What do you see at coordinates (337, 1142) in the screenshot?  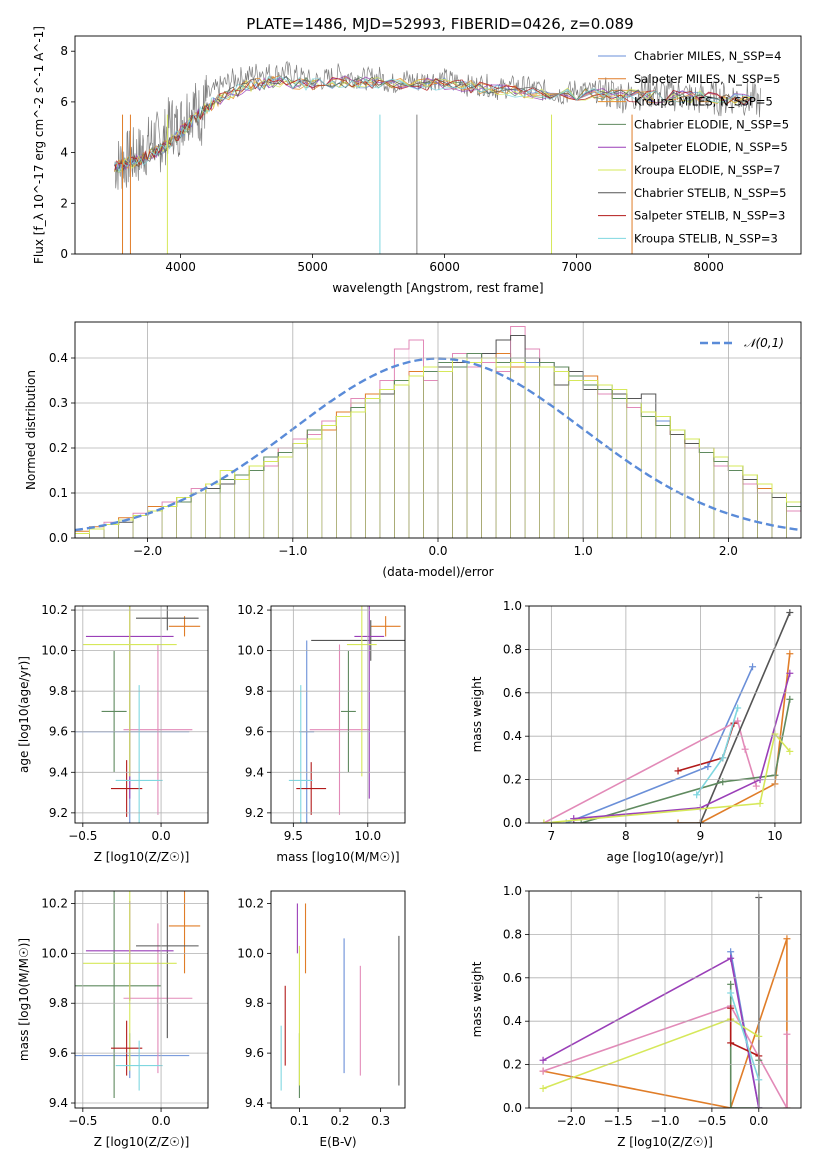 I see `x-axis-label: E(B-V)` at bounding box center [337, 1142].